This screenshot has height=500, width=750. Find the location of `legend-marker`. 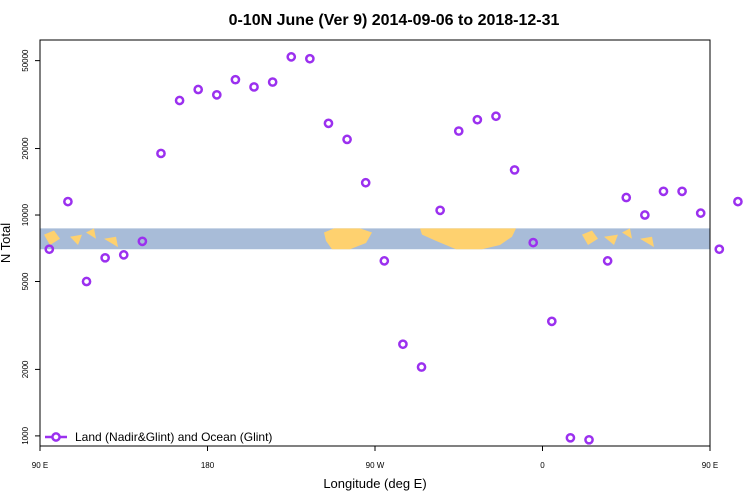

legend-marker is located at coordinates (56, 437).